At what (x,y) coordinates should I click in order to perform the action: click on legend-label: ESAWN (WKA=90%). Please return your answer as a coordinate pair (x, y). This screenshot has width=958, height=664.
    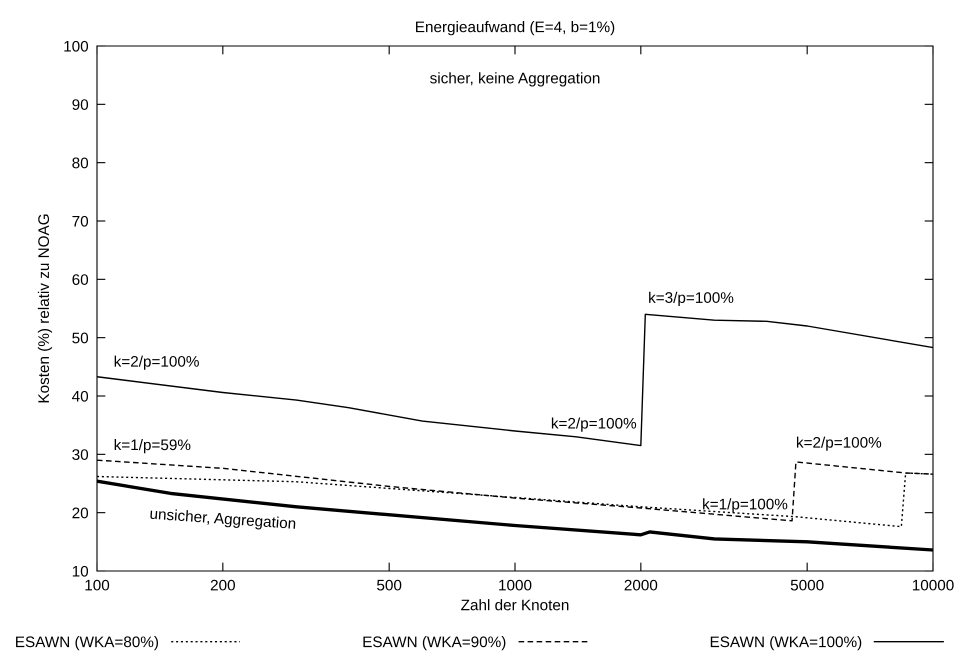
    Looking at the image, I should click on (434, 643).